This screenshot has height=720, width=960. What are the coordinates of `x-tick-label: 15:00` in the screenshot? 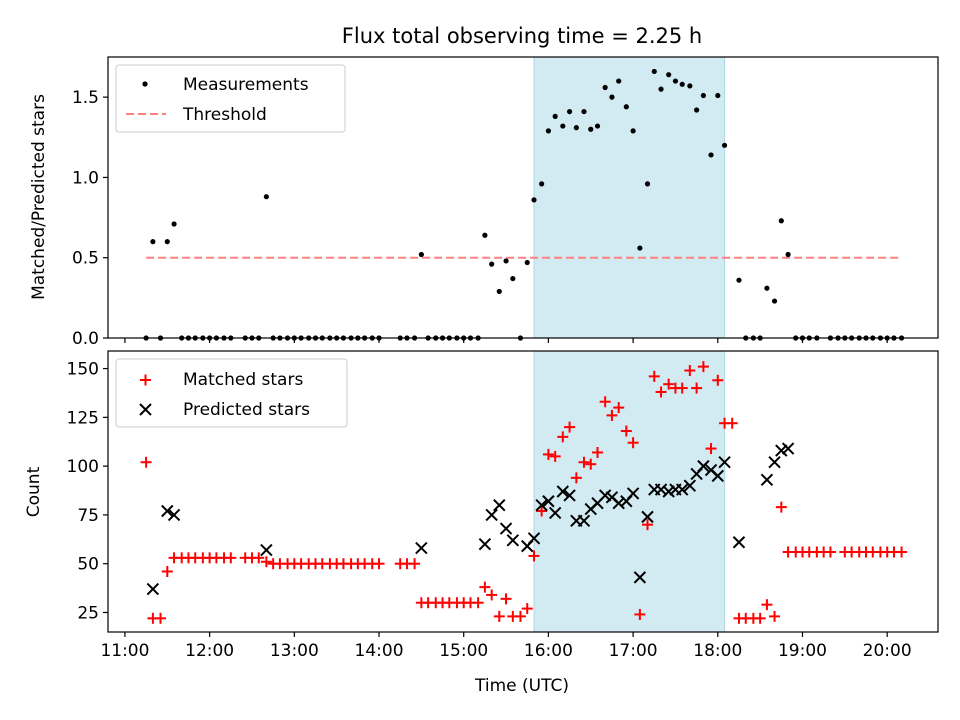 It's located at (463, 651).